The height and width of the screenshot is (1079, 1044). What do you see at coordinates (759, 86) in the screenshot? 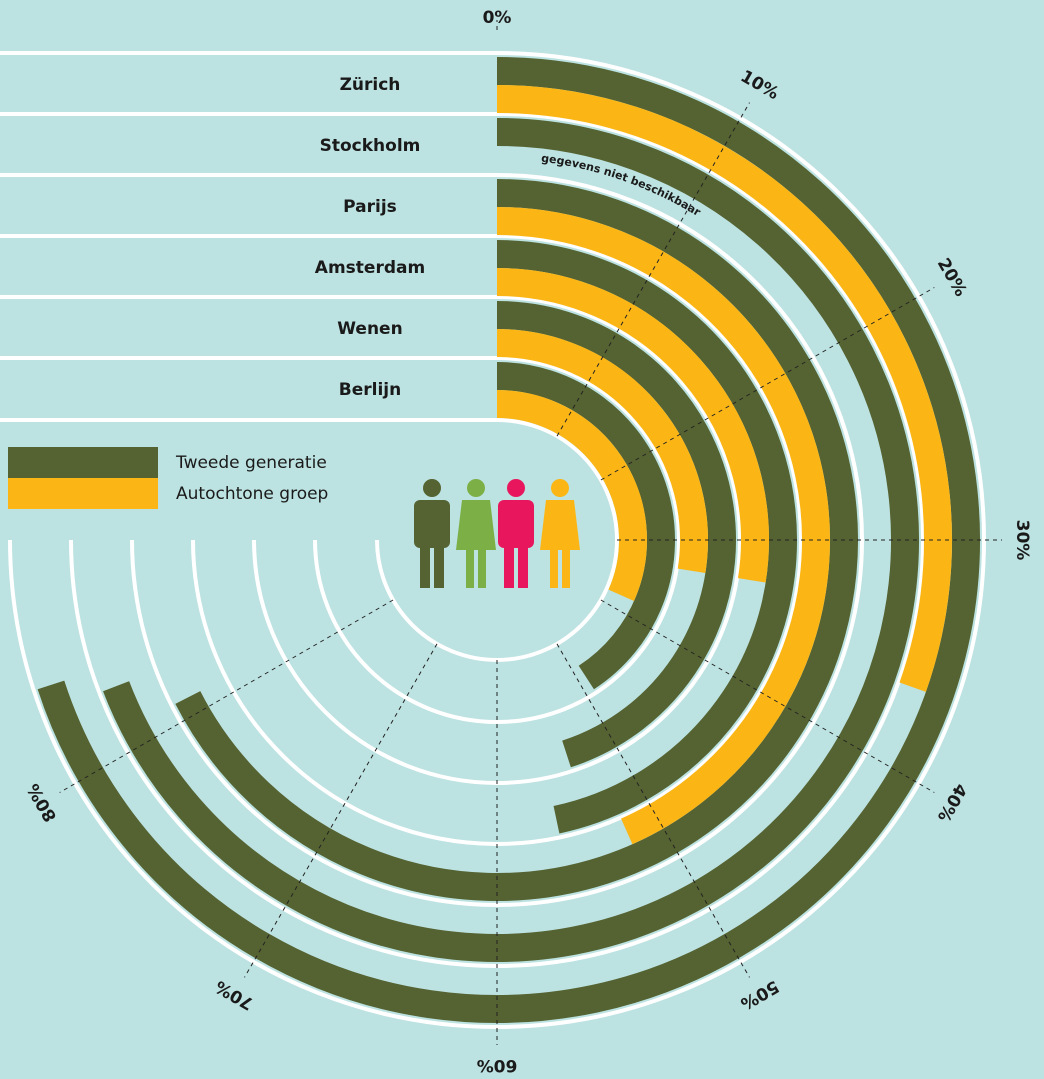
I see `tick-label: 10%` at bounding box center [759, 86].